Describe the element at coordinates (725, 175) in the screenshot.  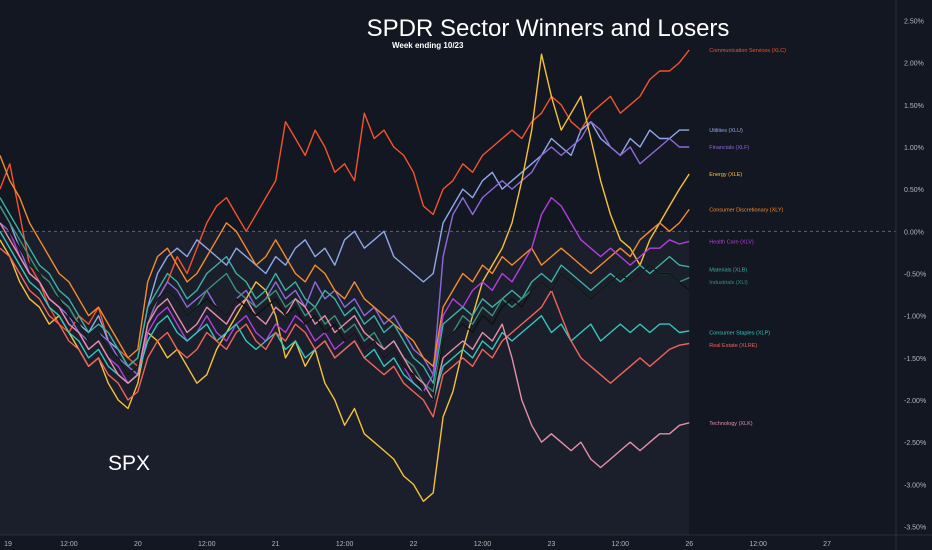
I see `series-label-energy: Energy (XLE)` at that location.